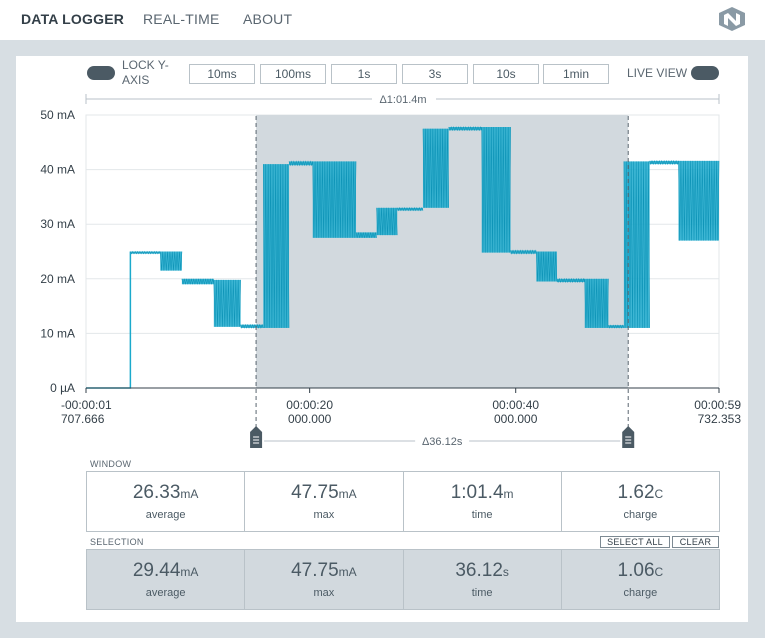  I want to click on stat-unit: s, so click(505, 572).